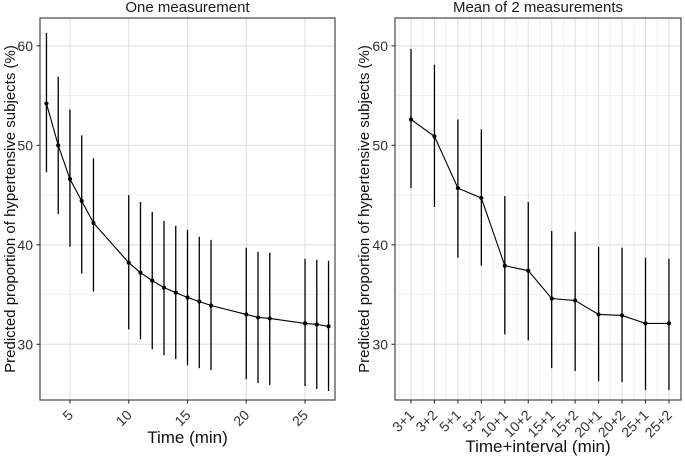 This screenshot has height=460, width=685. Describe the element at coordinates (300, 418) in the screenshot. I see `svg-text: 25` at that location.